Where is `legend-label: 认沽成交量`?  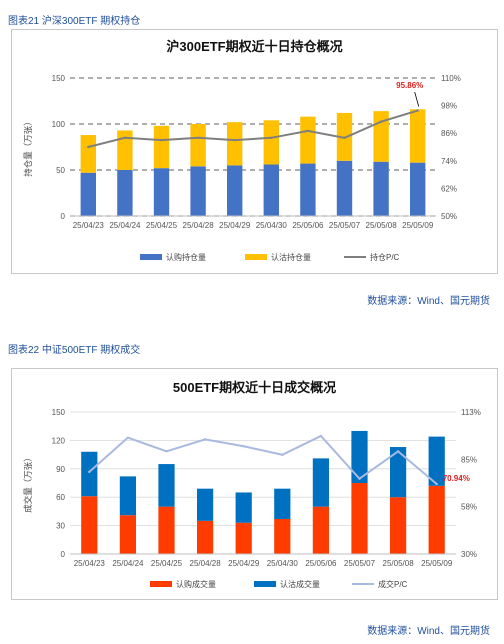
legend-label: 认沽成交量 is located at coordinates (300, 584).